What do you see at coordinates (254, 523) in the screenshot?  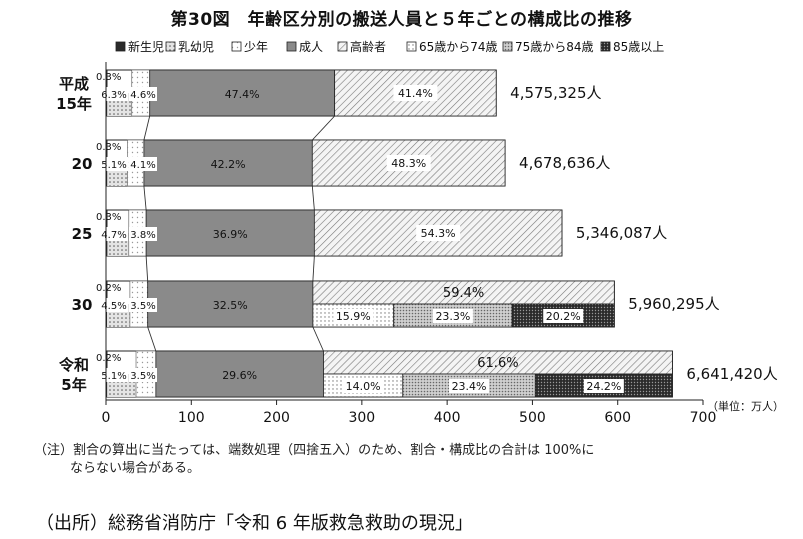 I see `source-note: （出所）総務省消防庁「令和 6 年版救急救助の現況」` at bounding box center [254, 523].